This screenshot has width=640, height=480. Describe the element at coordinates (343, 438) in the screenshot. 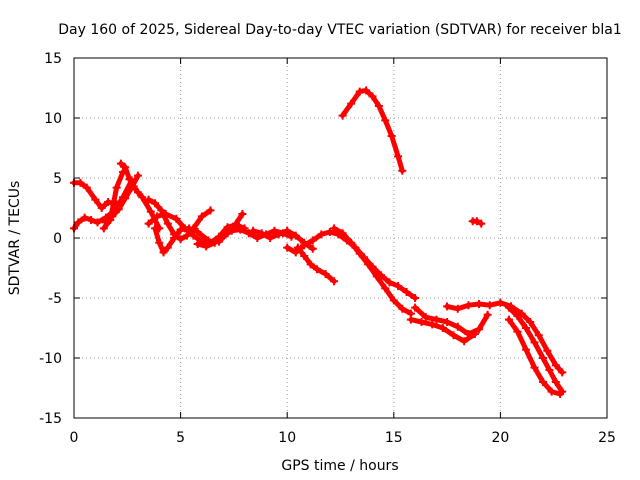

I see `x-axis-tick-labels: 0 5 10 15 20 25` at that location.